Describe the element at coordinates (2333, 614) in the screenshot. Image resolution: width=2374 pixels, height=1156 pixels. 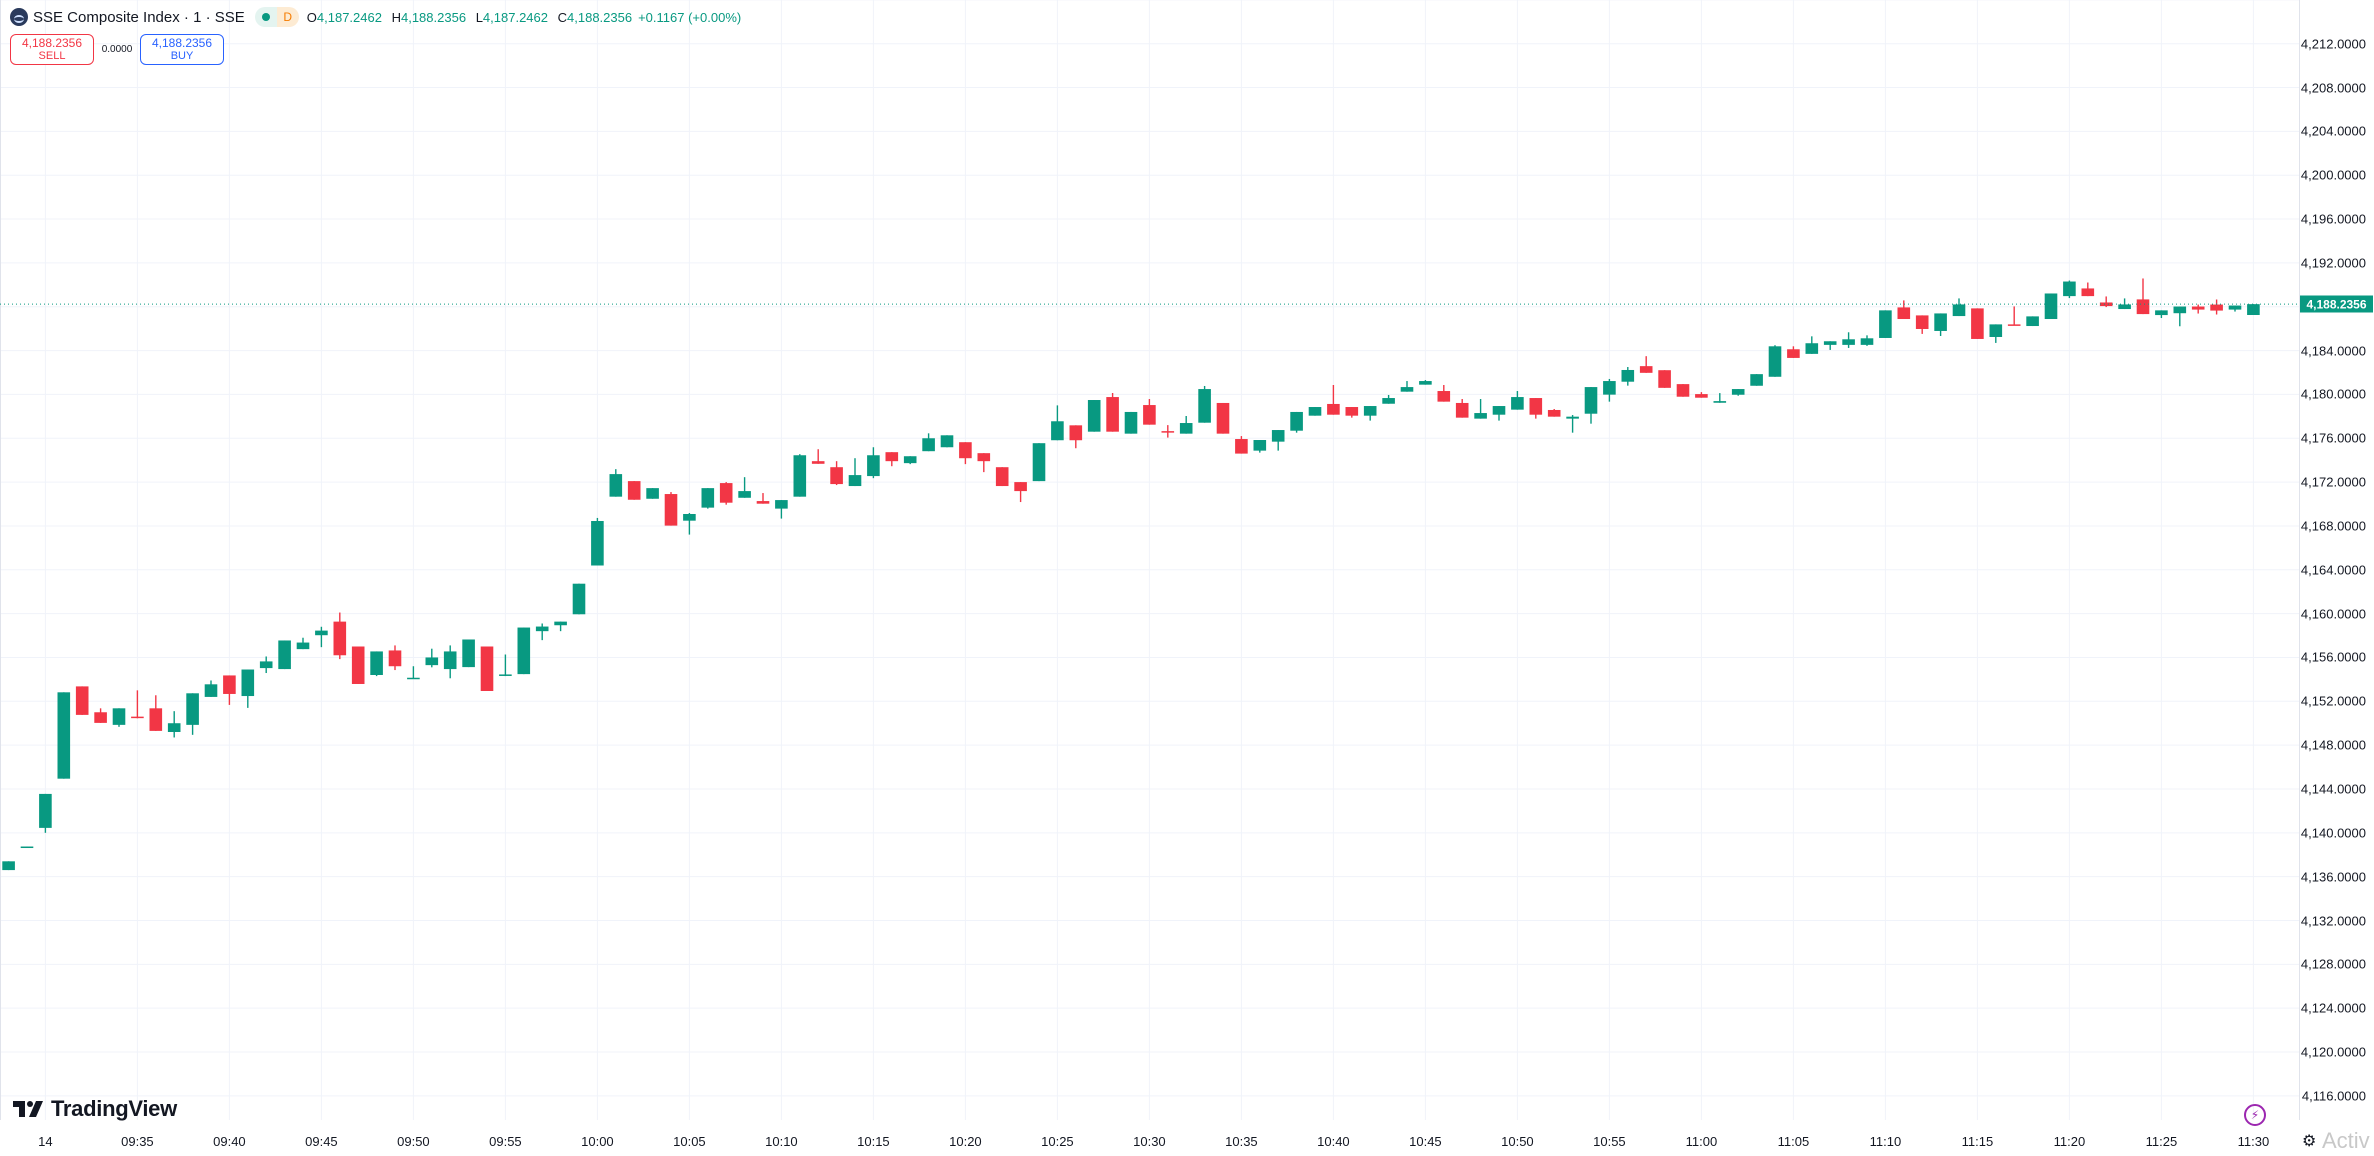
I see `price-tick-label: 4,160.0000` at that location.